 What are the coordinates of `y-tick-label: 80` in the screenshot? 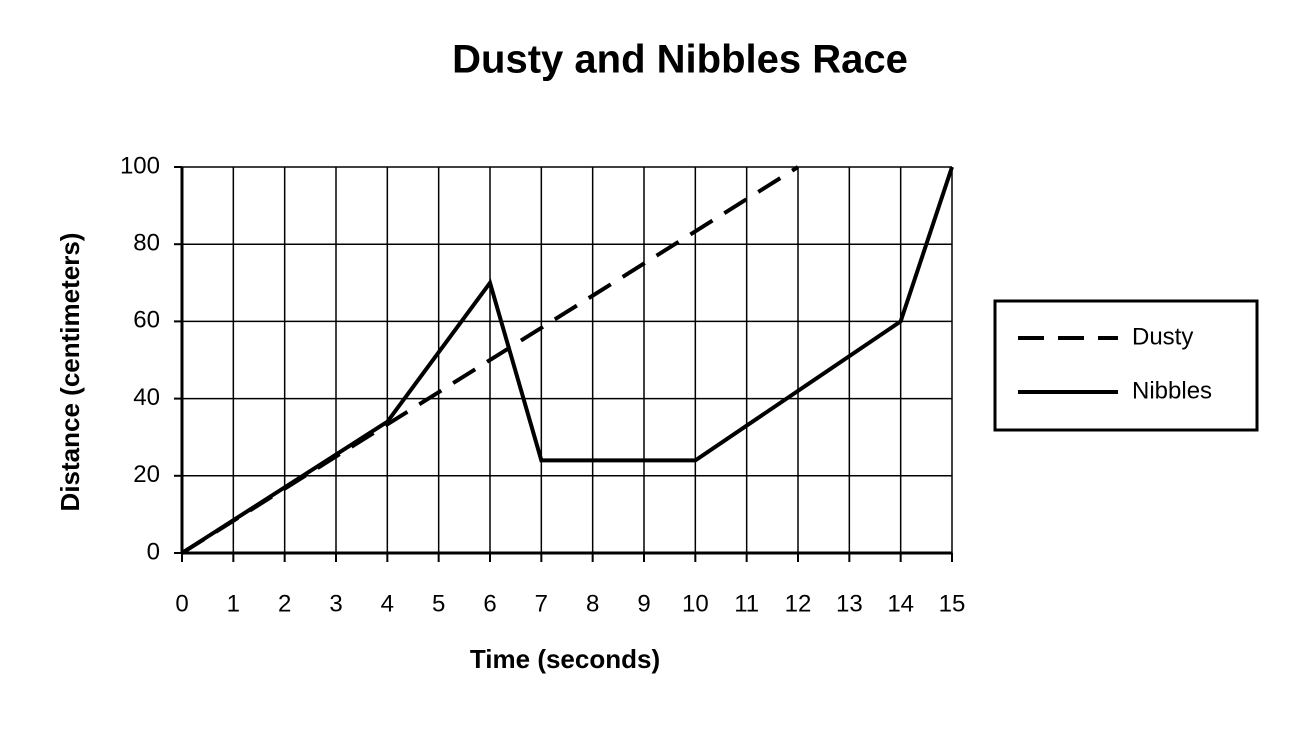 It's located at (146, 243).